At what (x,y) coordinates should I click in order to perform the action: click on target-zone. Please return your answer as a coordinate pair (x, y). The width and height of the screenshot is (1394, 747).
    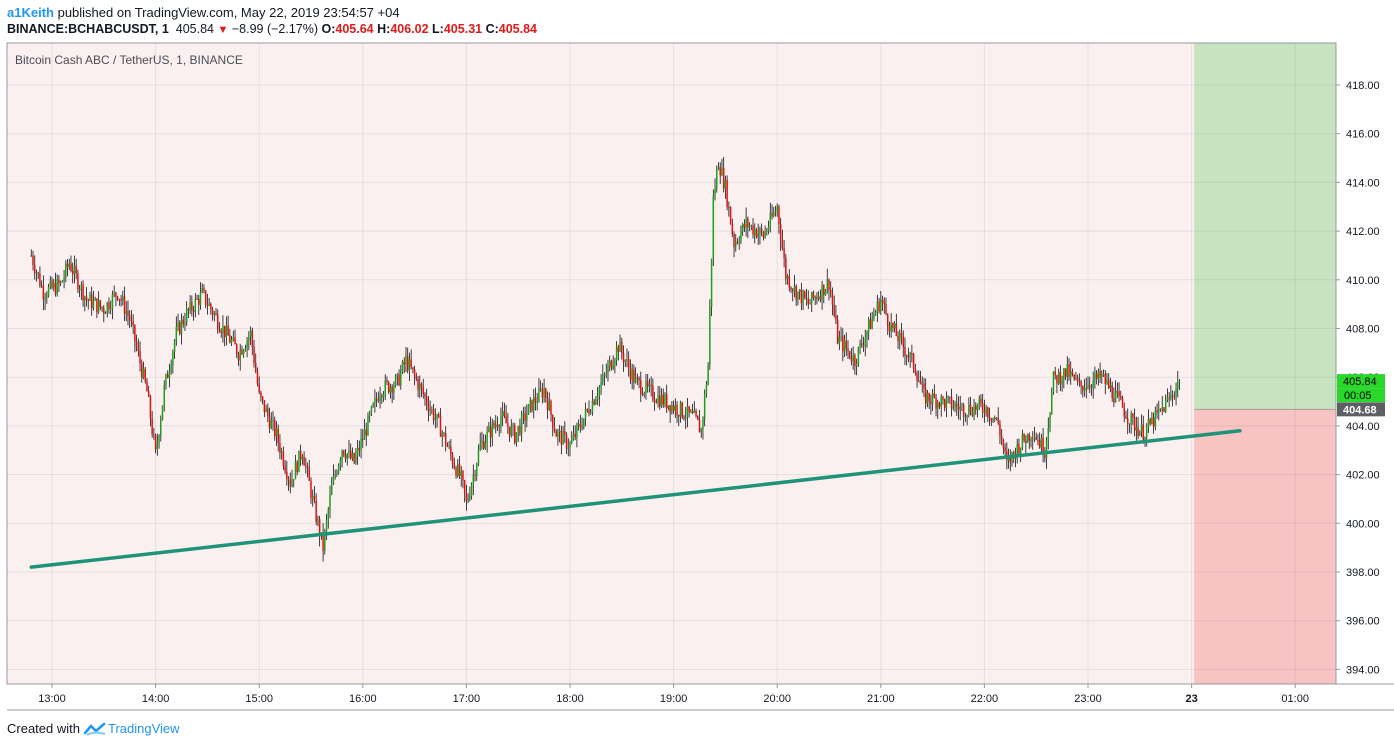
    Looking at the image, I should click on (1265, 226).